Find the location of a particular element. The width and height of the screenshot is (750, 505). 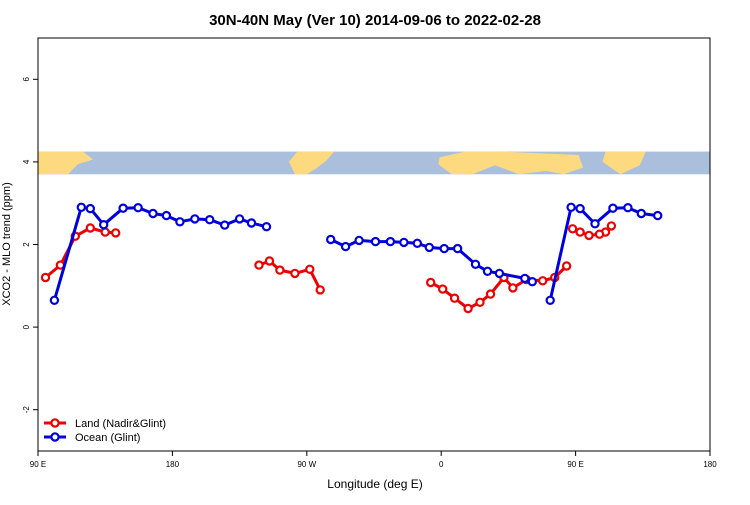

y-tick-label: 0 is located at coordinates (26, 326).